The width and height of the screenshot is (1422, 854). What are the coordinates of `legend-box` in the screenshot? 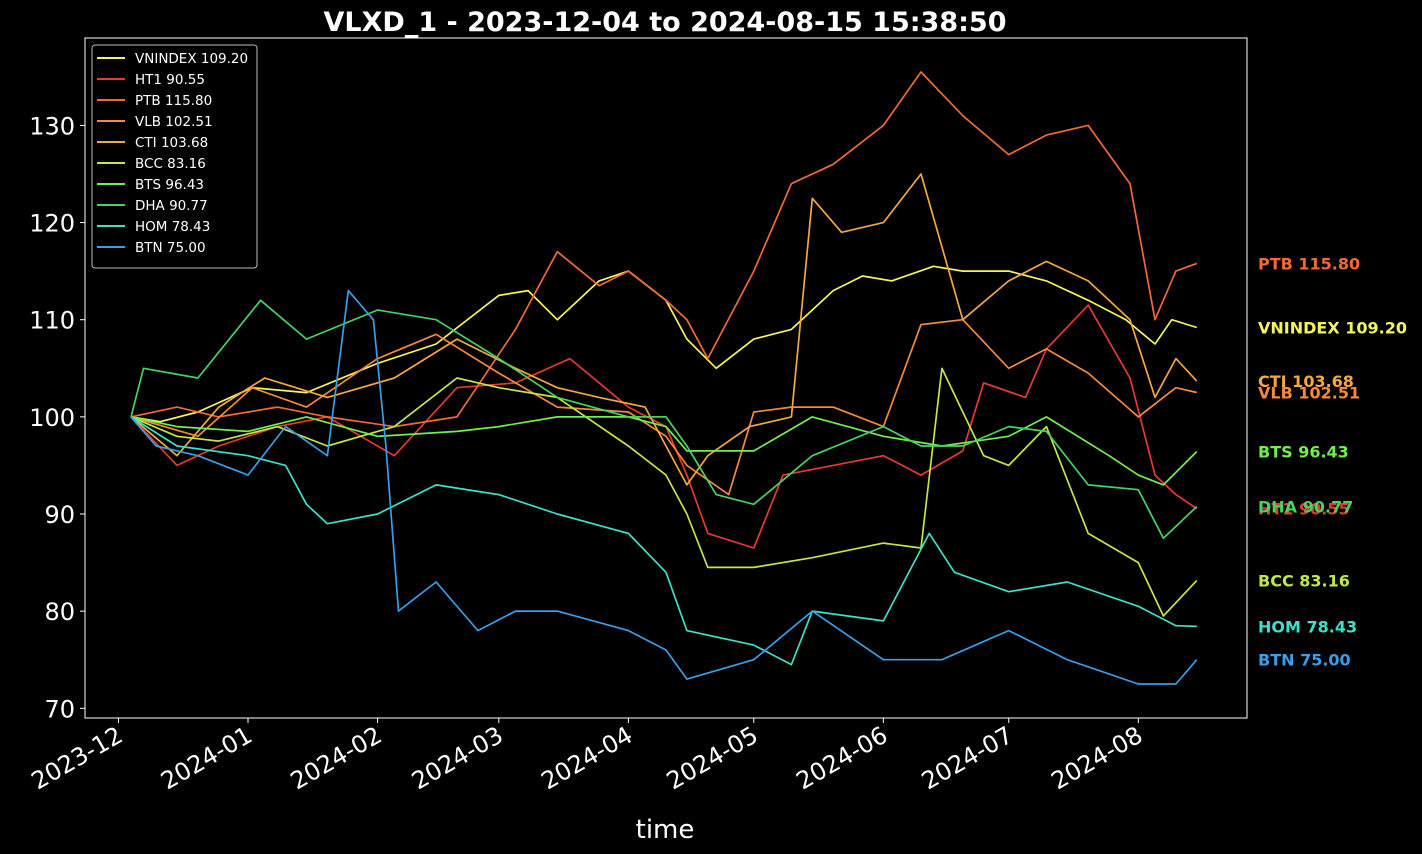 It's located at (174, 156).